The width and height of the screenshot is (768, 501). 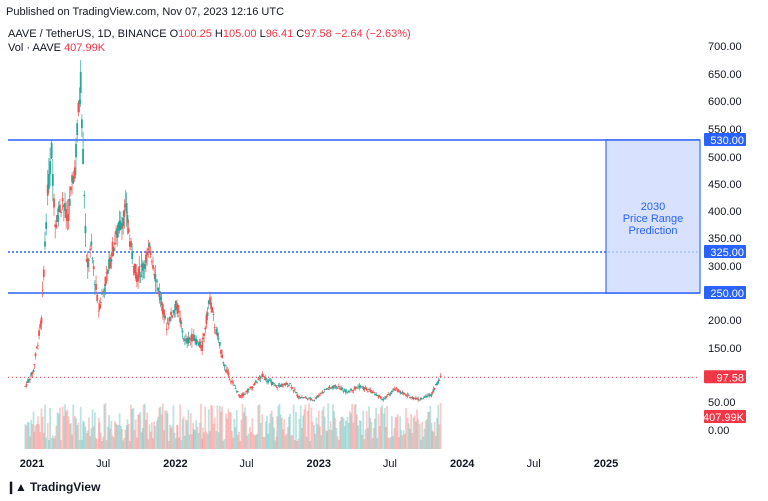 I want to click on high-value: 105.00, so click(x=239, y=34).